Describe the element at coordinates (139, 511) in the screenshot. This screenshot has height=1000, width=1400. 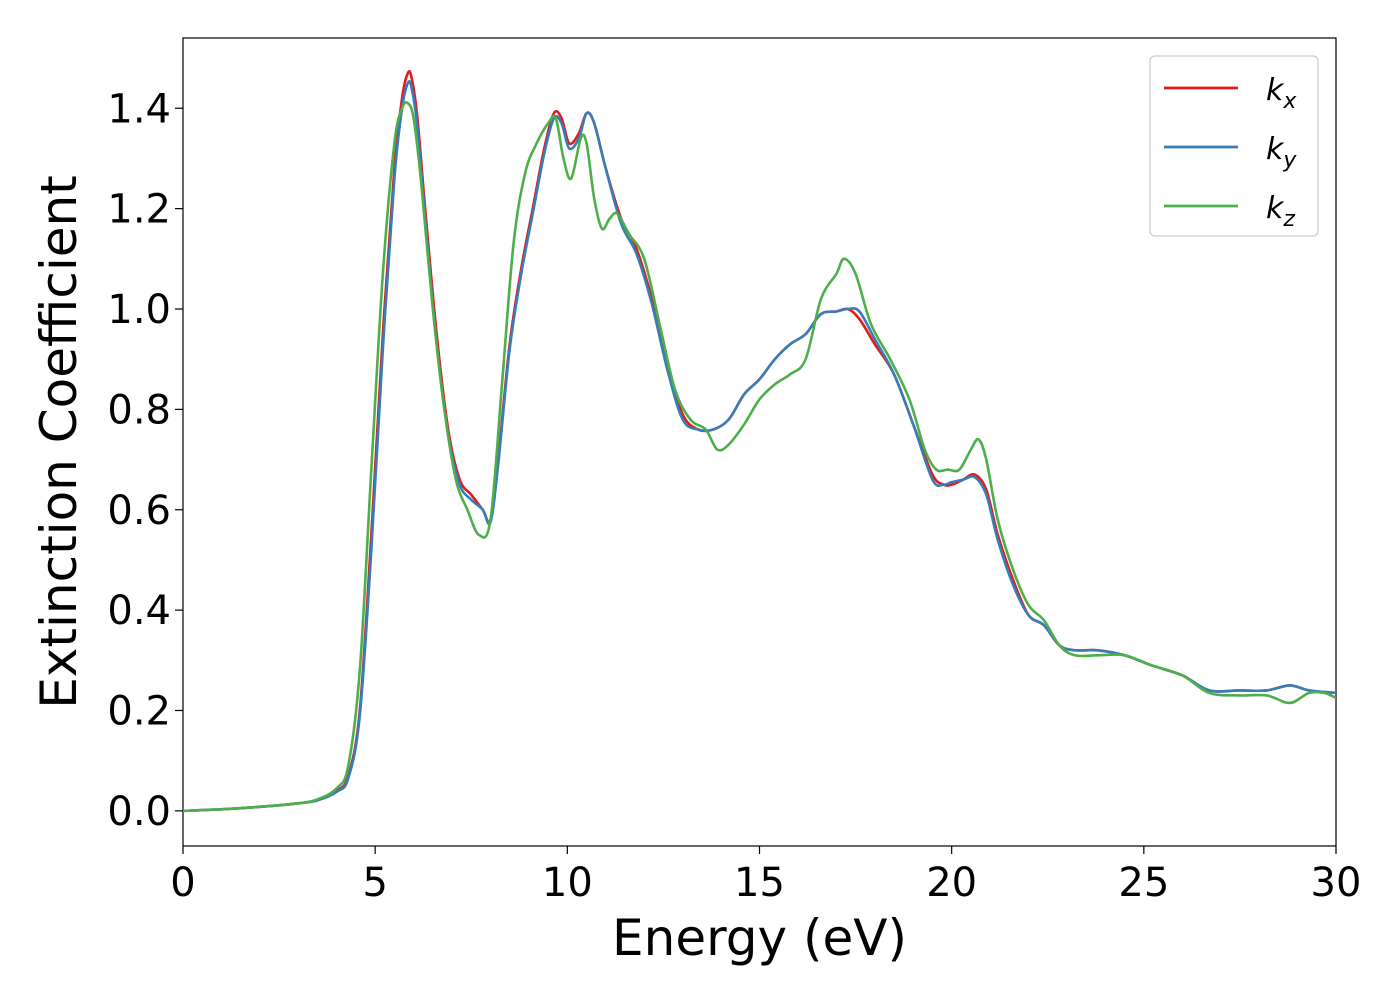
I see `y-tick-label: 0.6` at that location.